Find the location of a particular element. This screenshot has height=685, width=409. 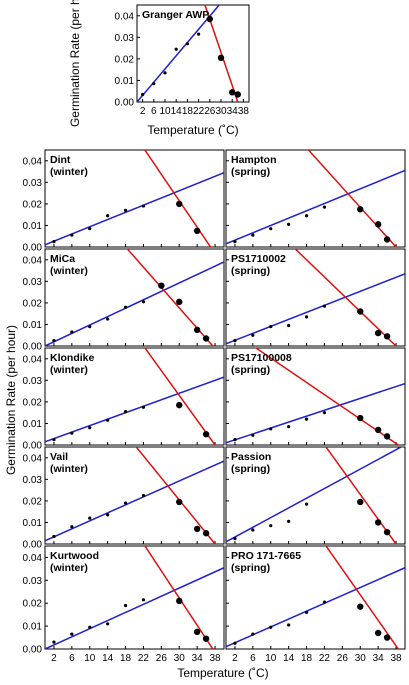

panel-passion: Passion(spring) is located at coordinates (315, 495).